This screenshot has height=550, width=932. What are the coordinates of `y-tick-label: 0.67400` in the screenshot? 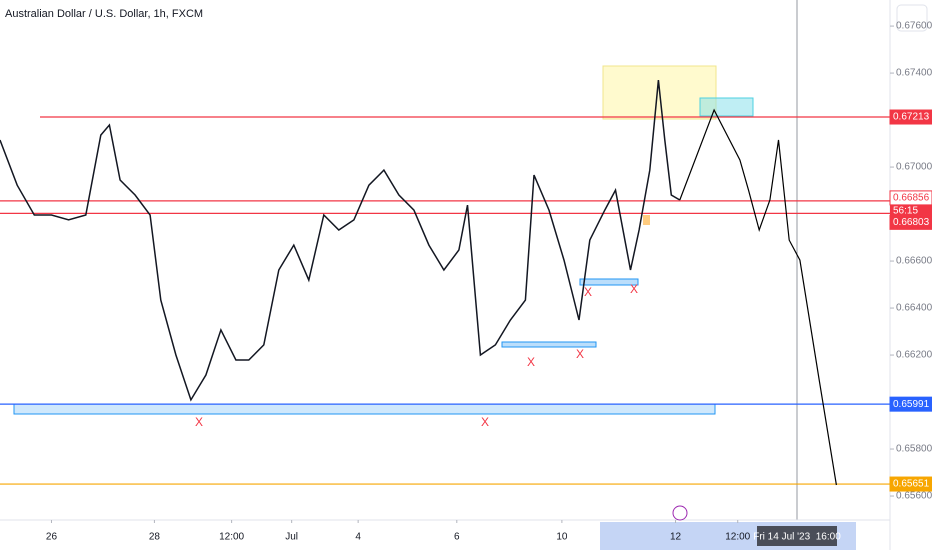 It's located at (914, 73).